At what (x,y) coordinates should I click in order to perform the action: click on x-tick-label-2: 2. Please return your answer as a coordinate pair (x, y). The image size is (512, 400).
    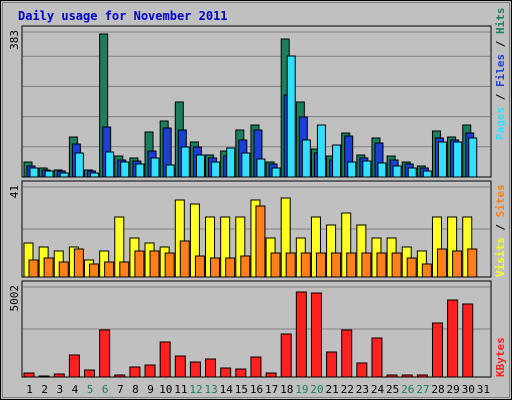
    Looking at the image, I should click on (44, 389).